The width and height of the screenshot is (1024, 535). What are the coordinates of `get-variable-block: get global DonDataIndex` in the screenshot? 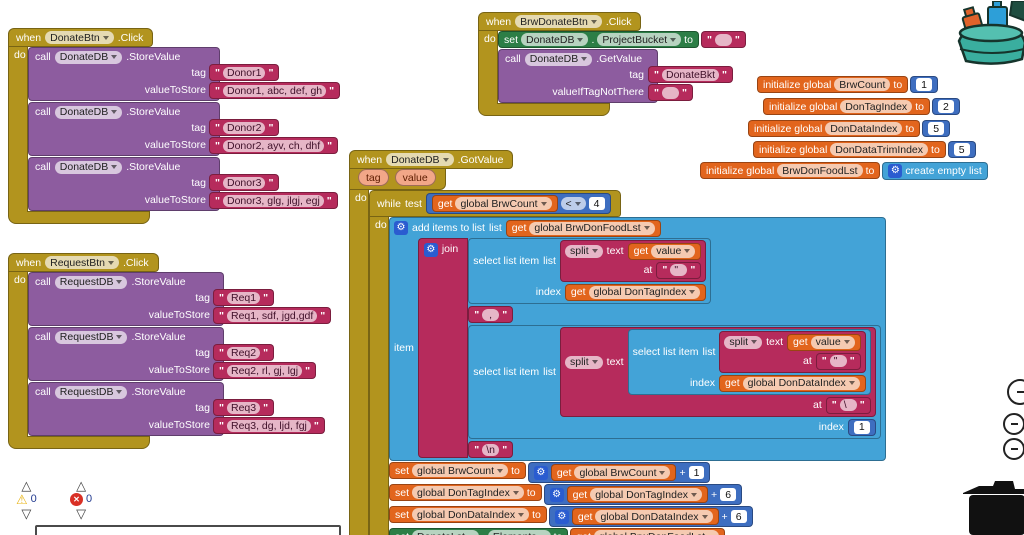 It's located at (792, 383).